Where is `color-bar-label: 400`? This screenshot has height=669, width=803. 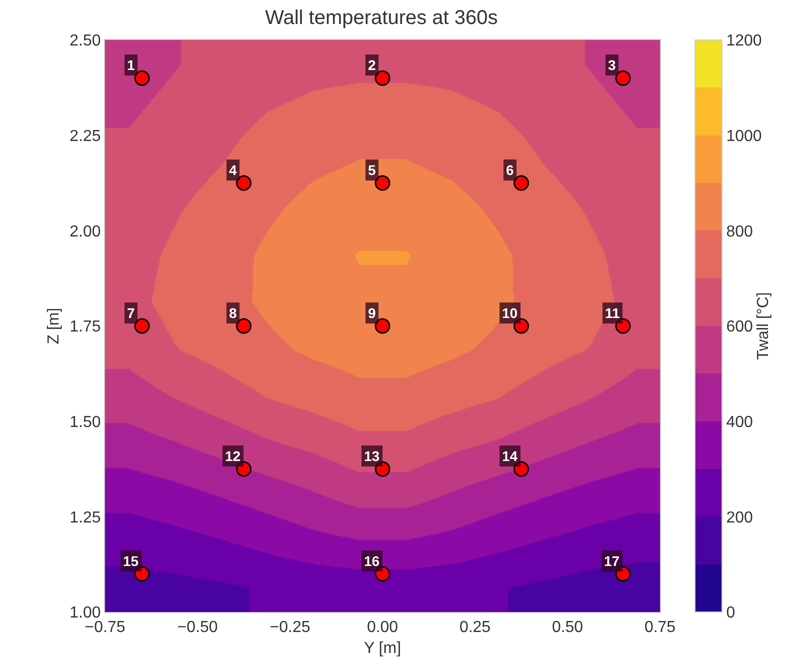 color-bar-label: 400 is located at coordinates (739, 422).